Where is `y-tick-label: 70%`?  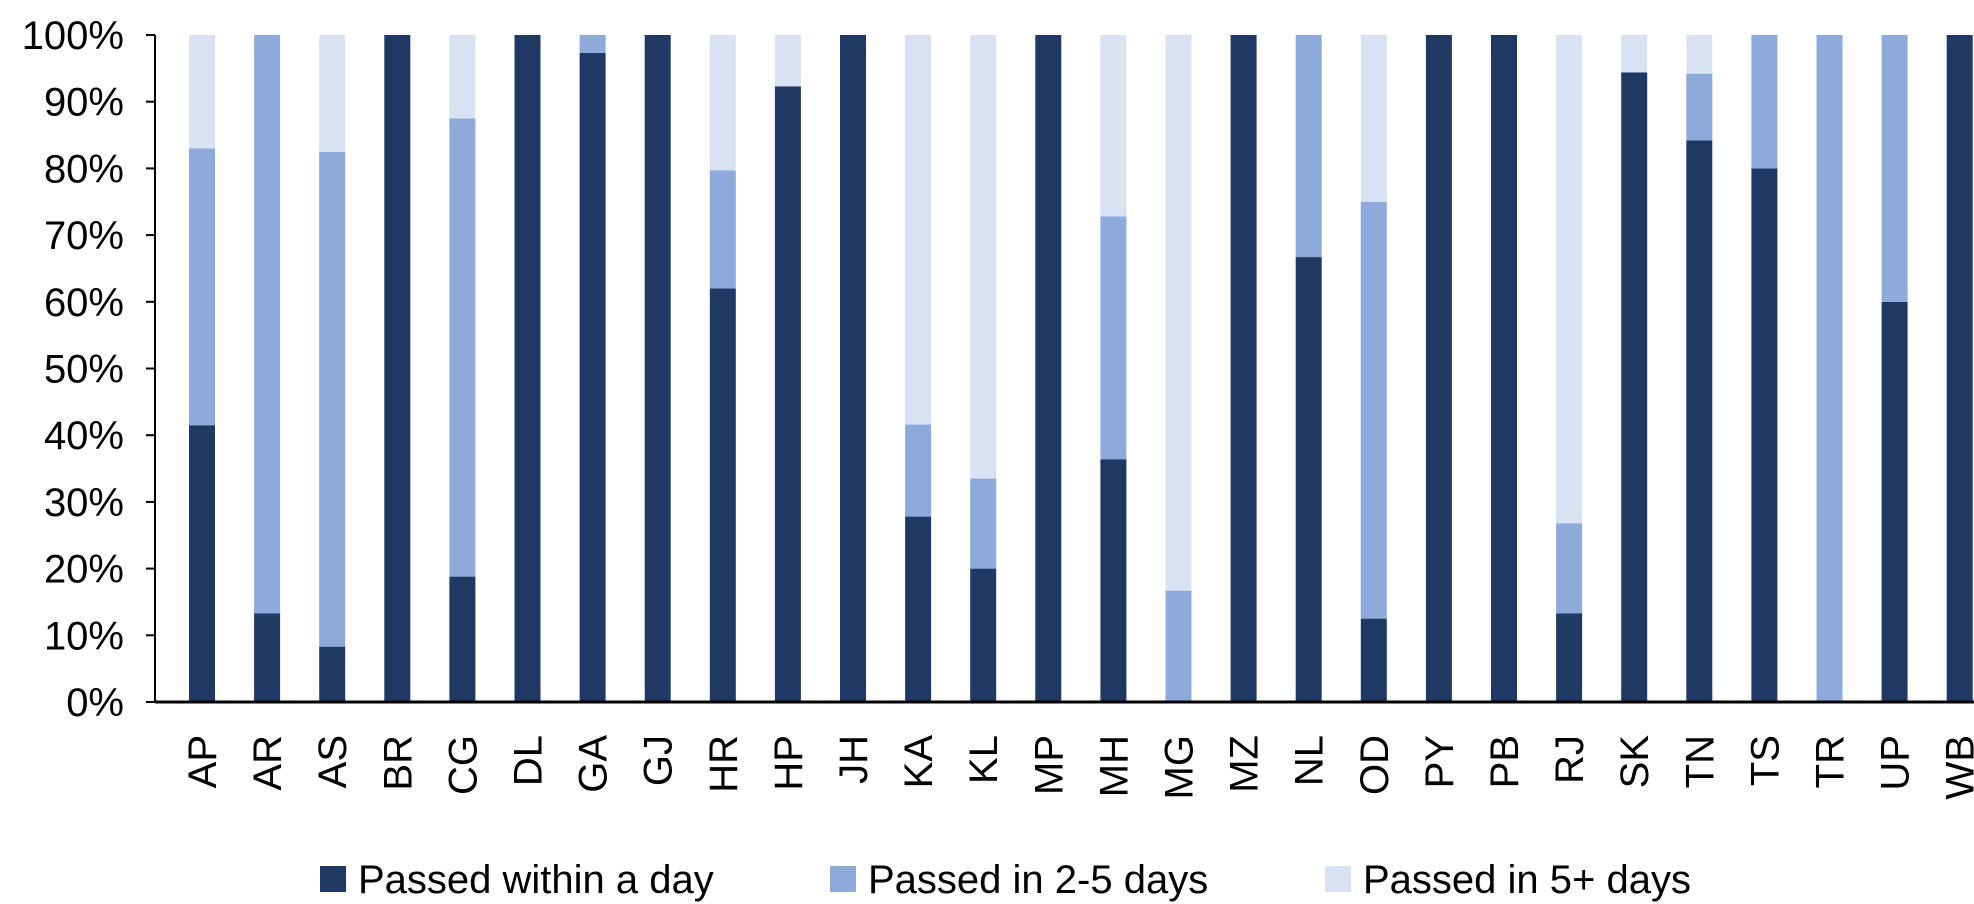 y-tick-label: 70% is located at coordinates (84, 236).